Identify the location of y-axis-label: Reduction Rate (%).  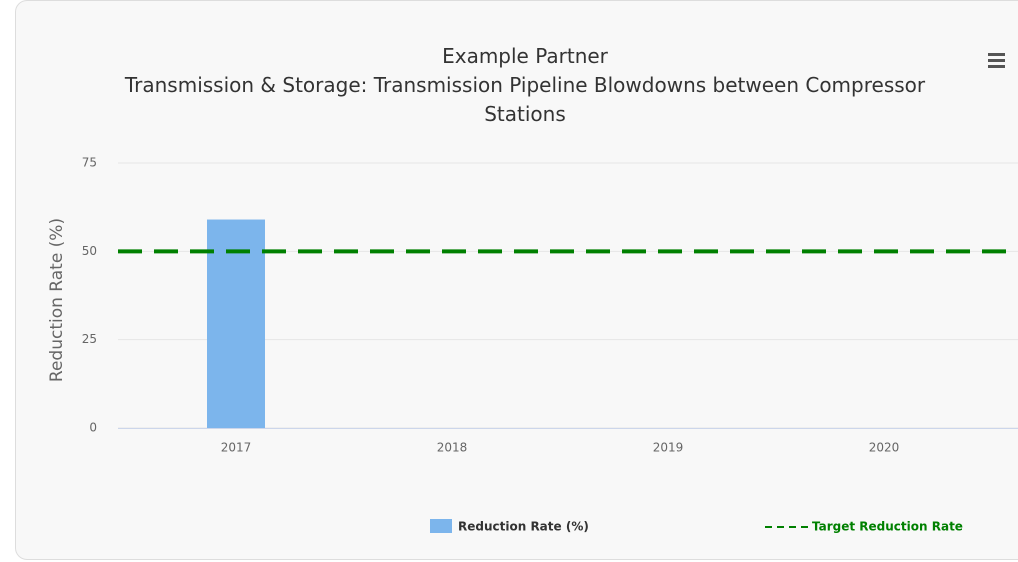
(57, 300).